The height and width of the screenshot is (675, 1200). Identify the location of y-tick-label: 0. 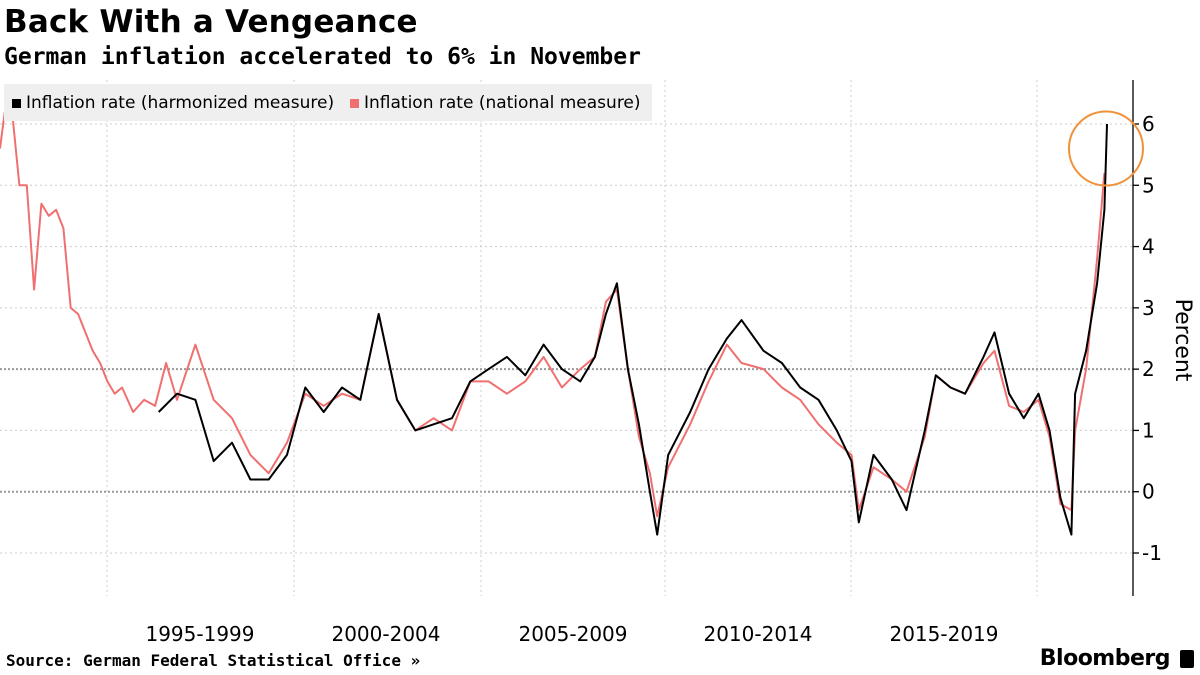
(1148, 492).